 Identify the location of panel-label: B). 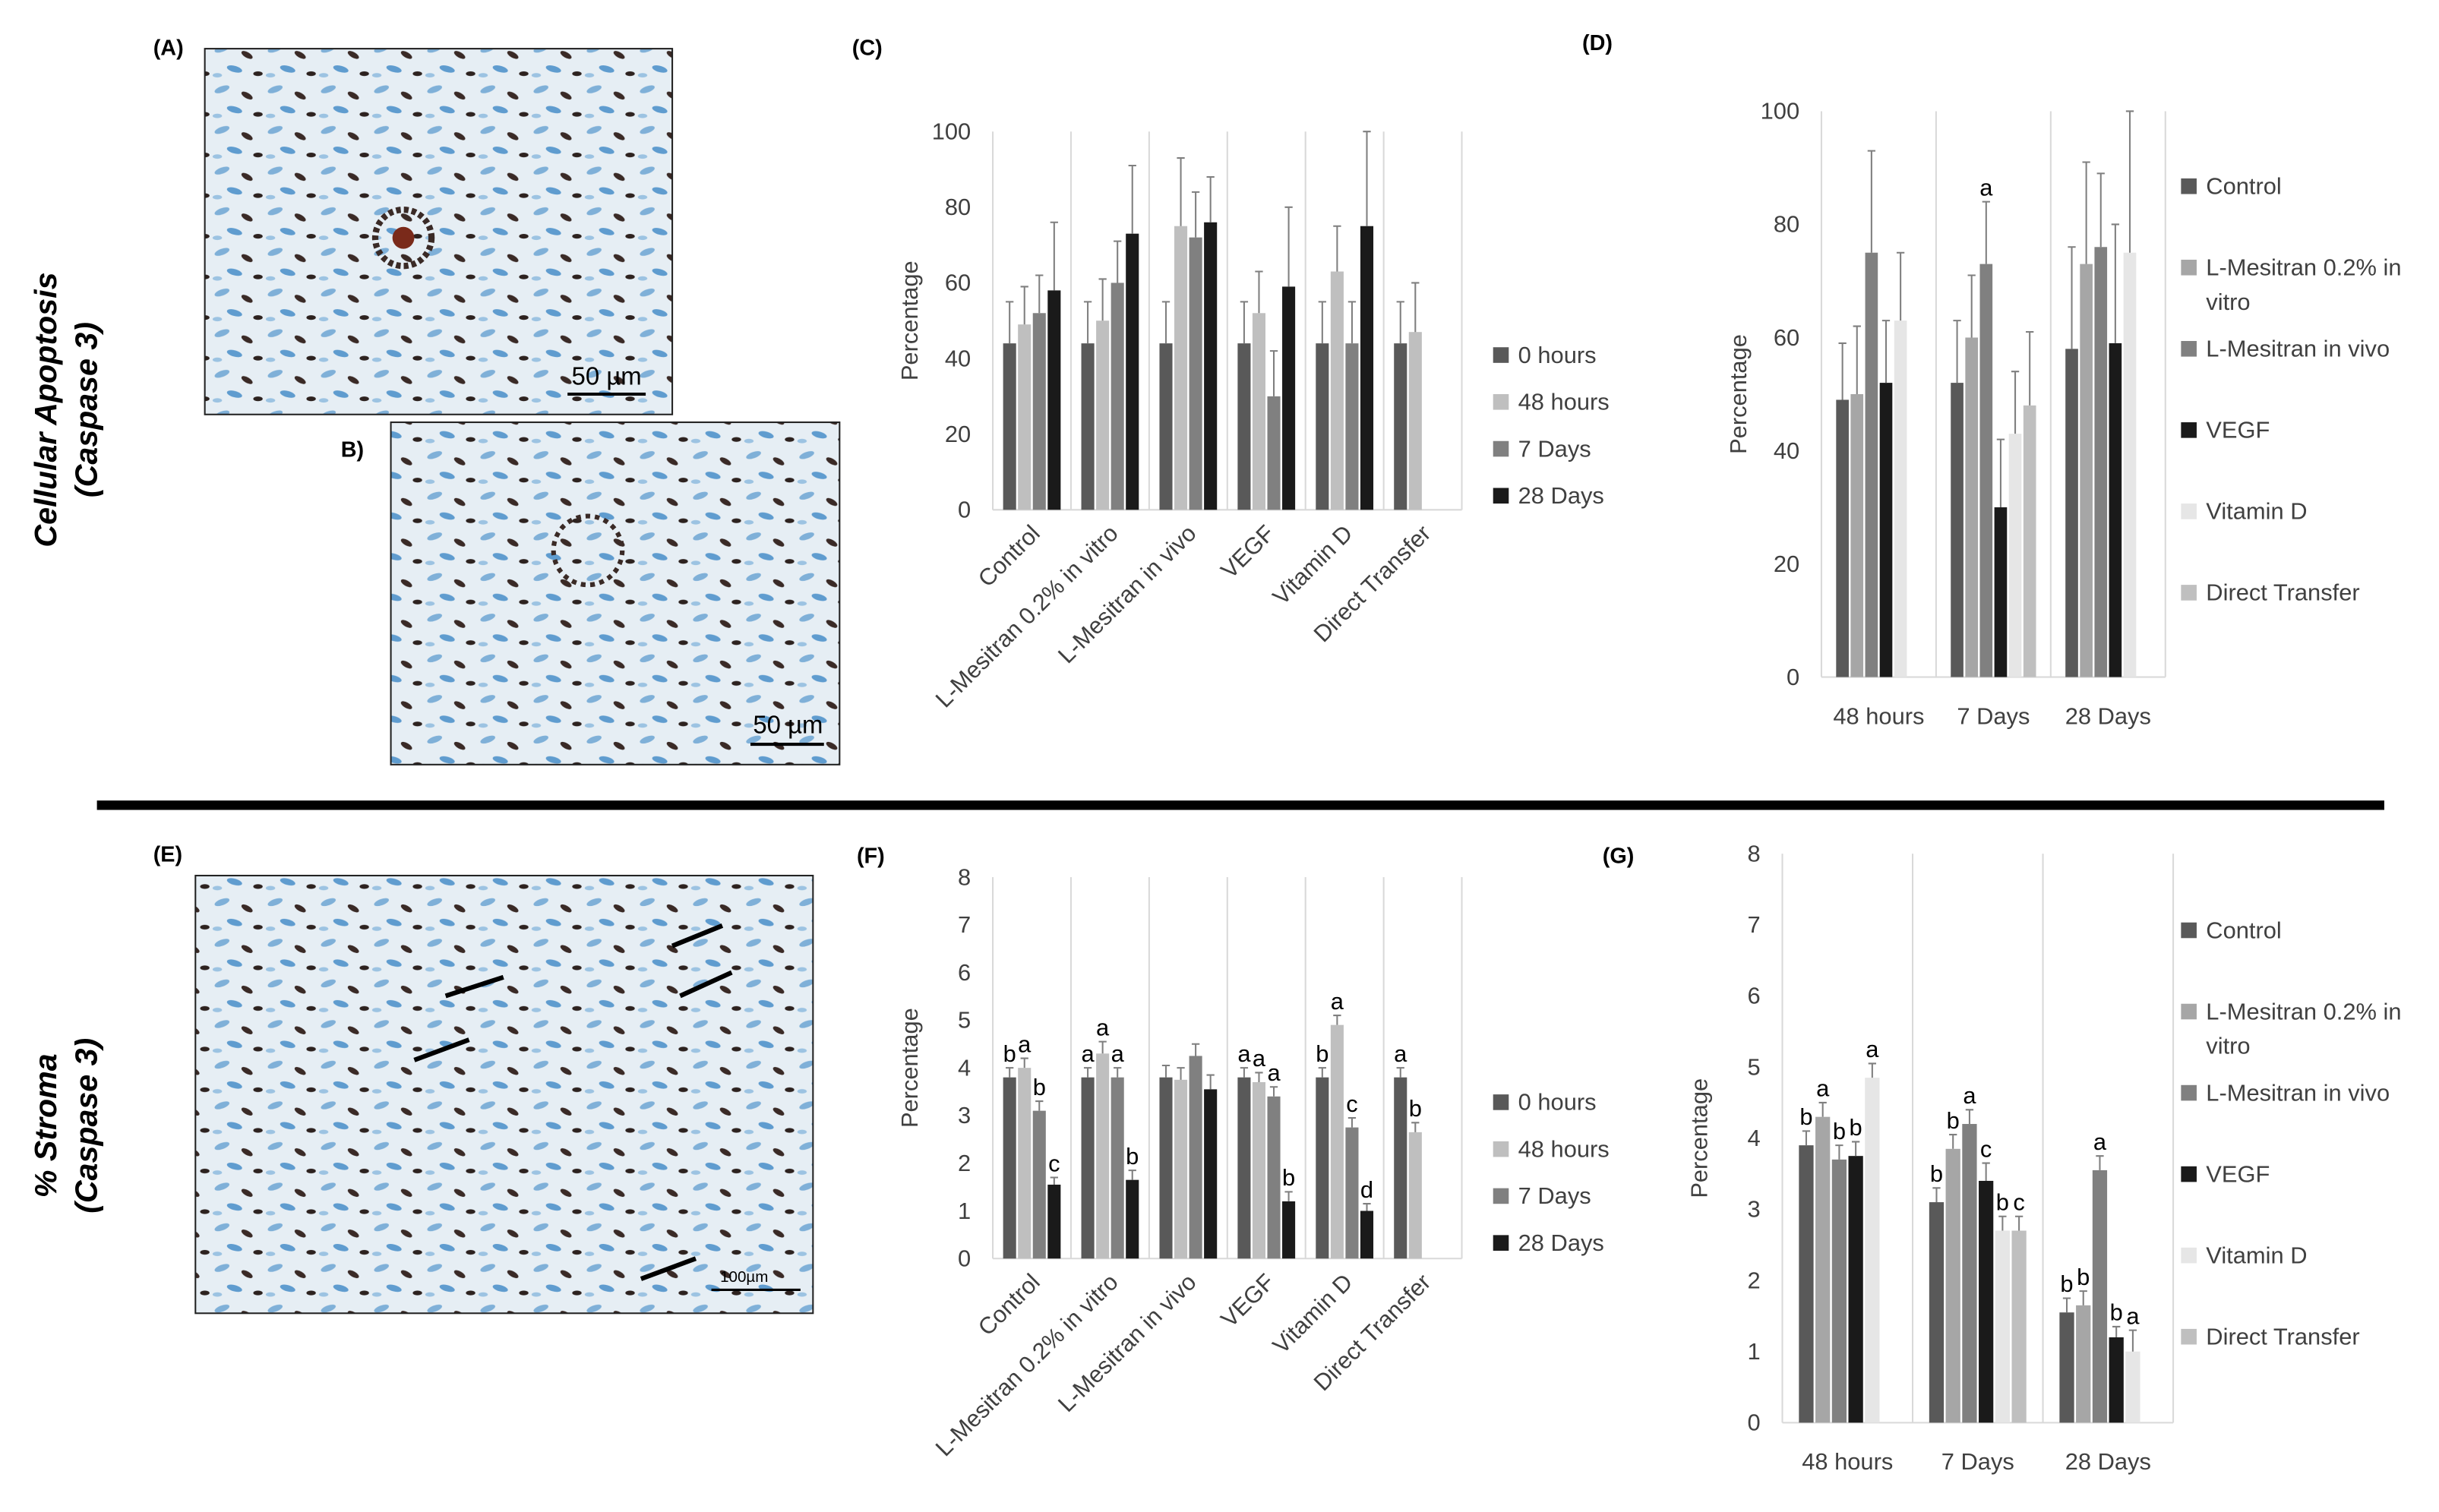
(352, 450).